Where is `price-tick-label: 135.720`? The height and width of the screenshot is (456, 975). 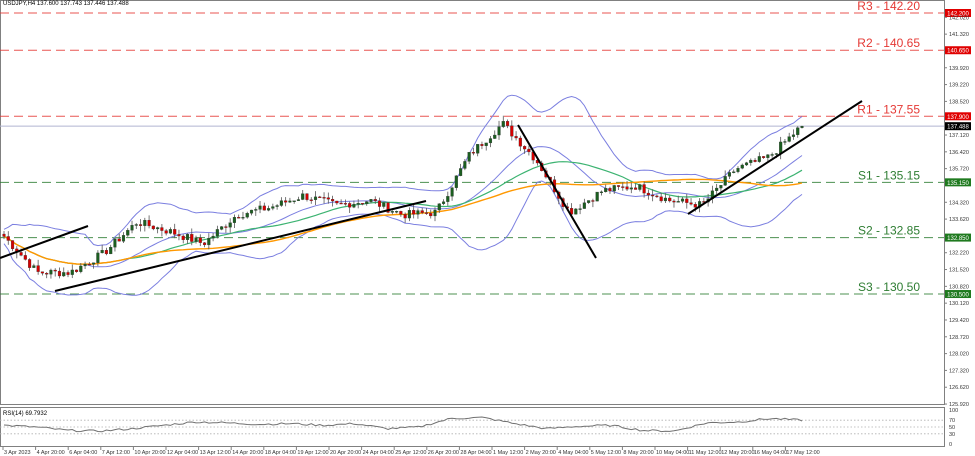
price-tick-label: 135.720 is located at coordinates (959, 170).